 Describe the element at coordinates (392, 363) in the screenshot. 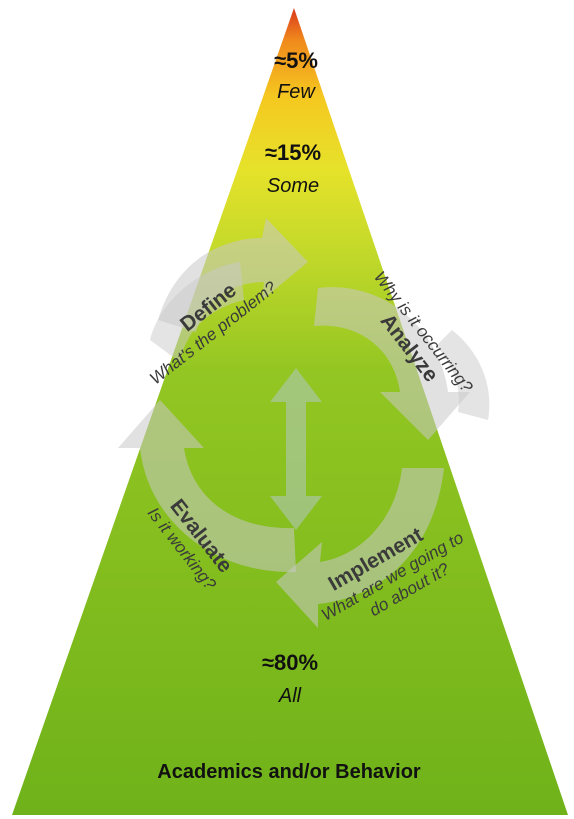

I see `analyze-arrow-icon` at that location.